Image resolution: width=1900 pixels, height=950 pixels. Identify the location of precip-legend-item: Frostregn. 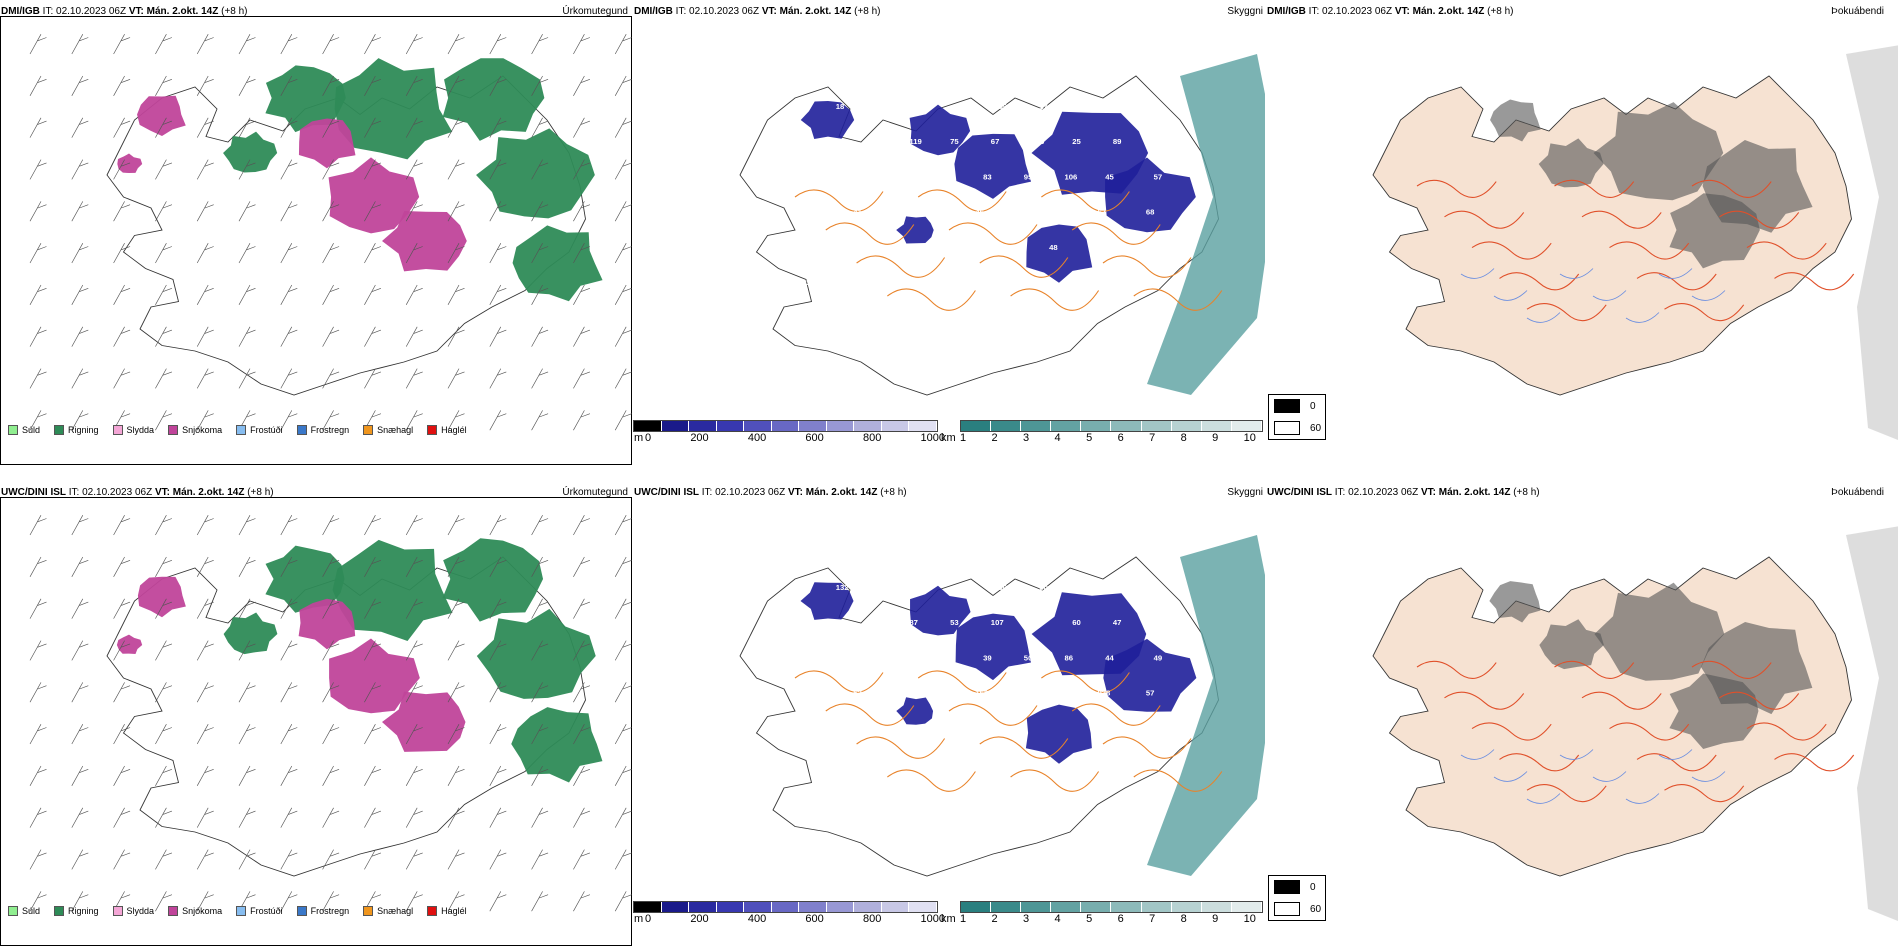
(322, 430).